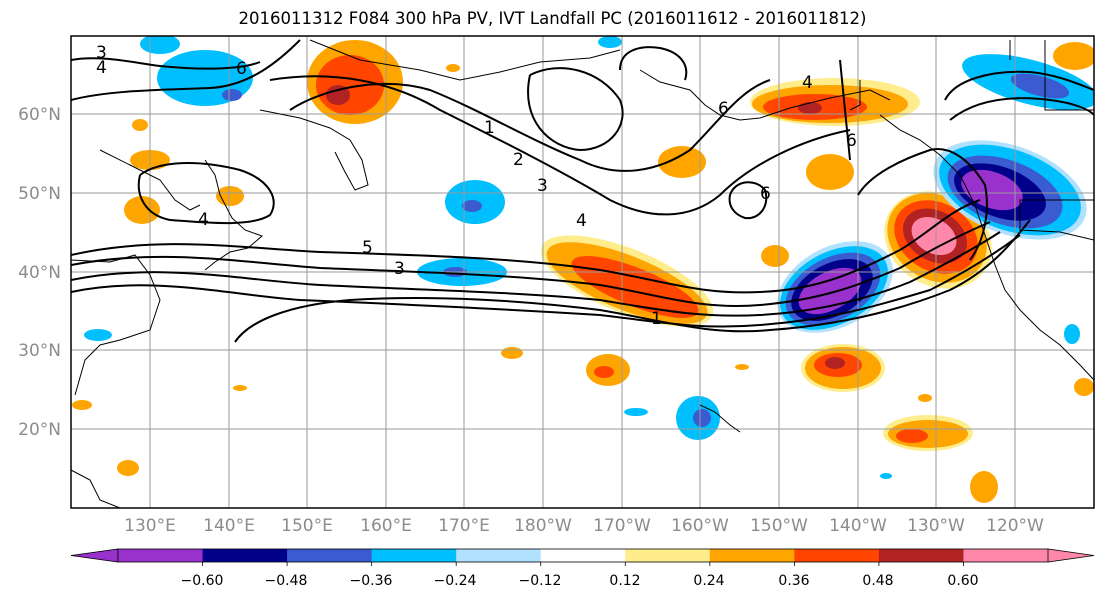 This screenshot has width=1105, height=601. Describe the element at coordinates (286, 581) in the screenshot. I see `colorbar-tick-label: −0.48` at that location.